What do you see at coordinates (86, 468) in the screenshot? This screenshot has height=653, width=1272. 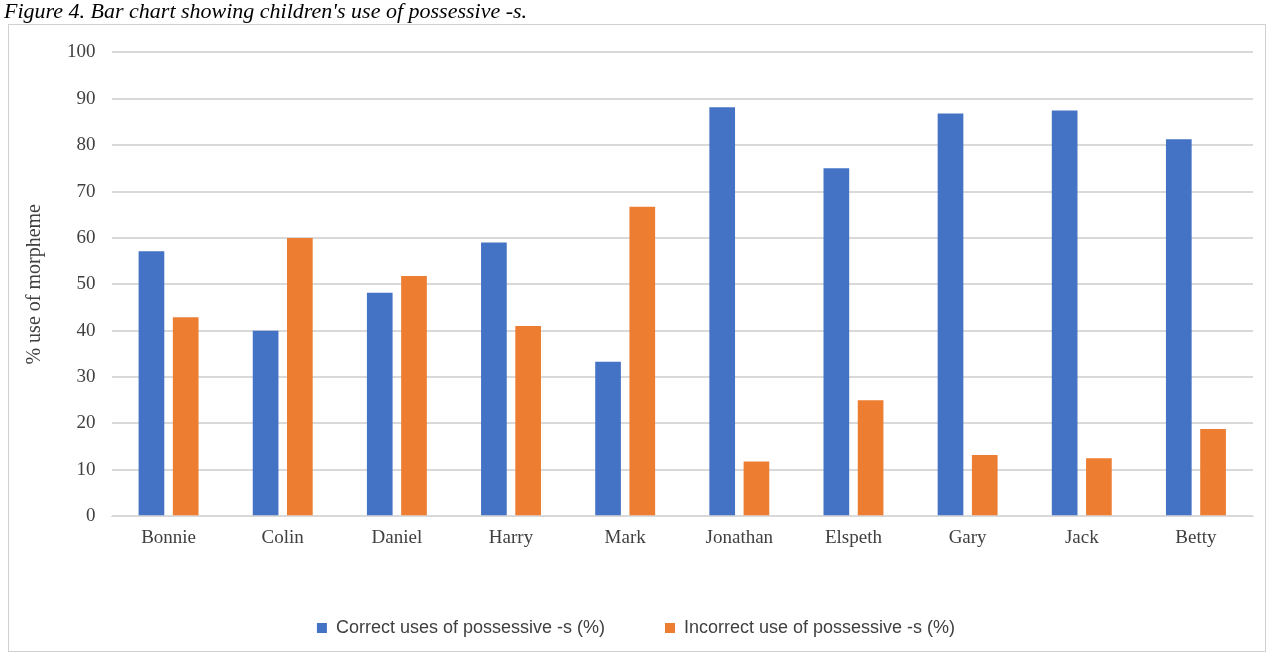 I see `y-tick-label: 10` at bounding box center [86, 468].